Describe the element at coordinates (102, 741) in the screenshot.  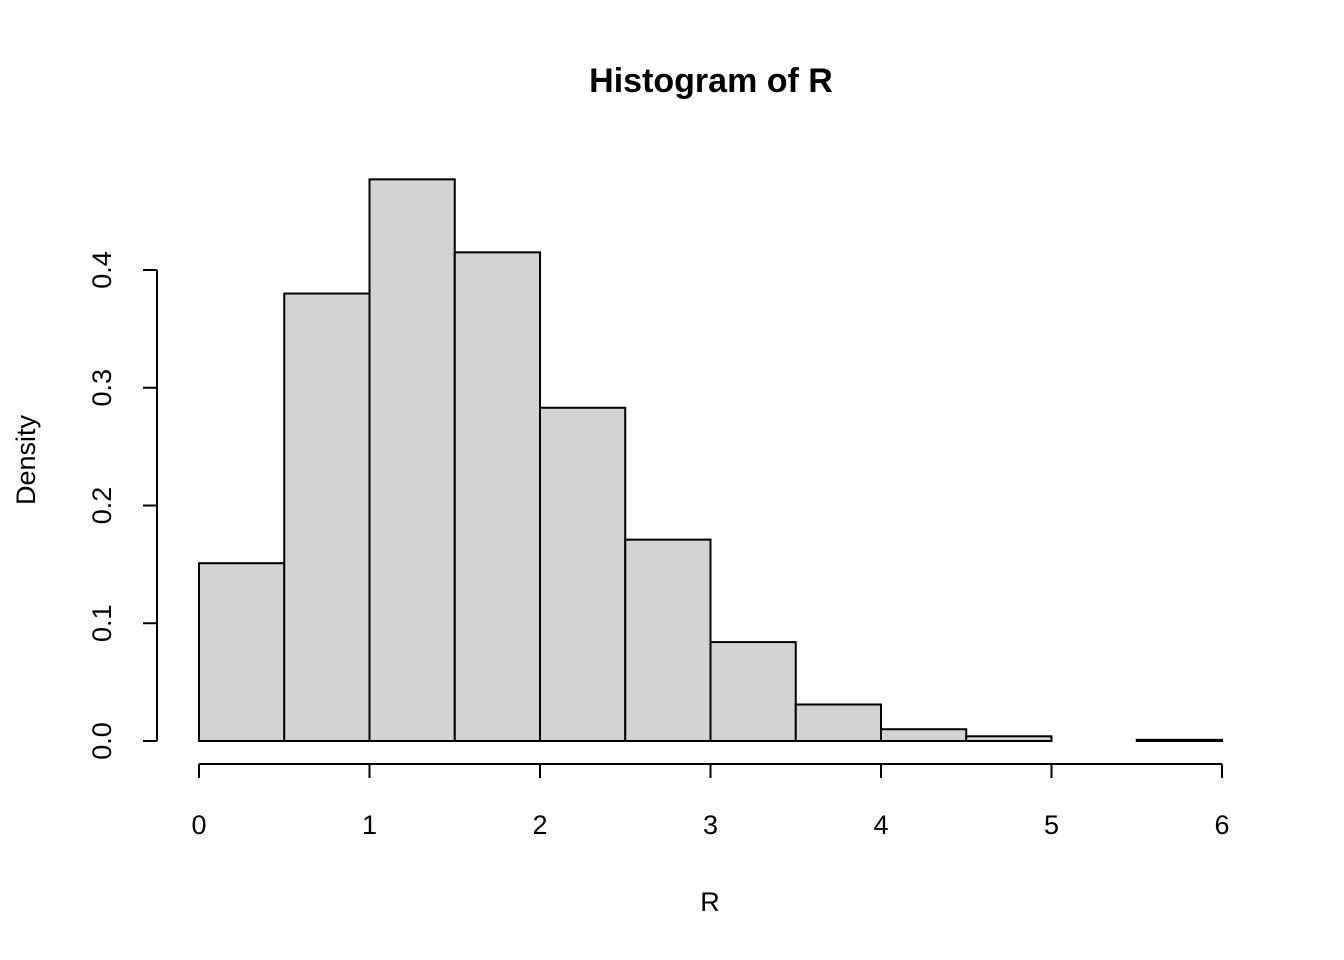
I see `y-tick-label: 0.0` at that location.